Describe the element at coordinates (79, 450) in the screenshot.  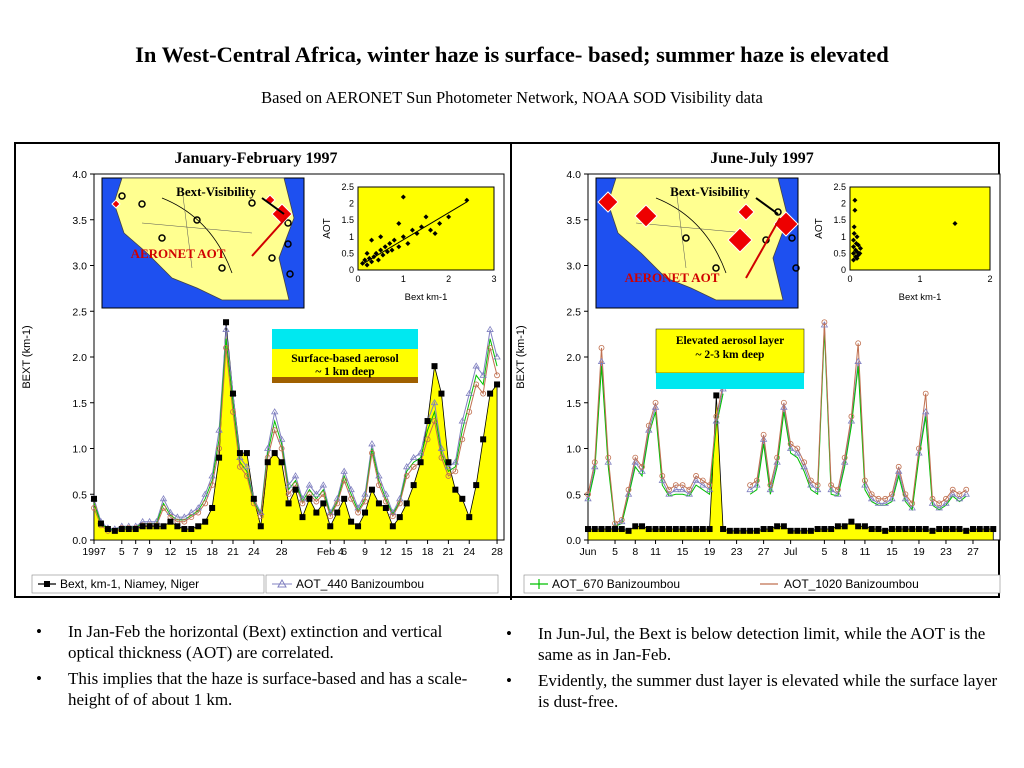
I see `y-tick-label: 1.0` at that location.